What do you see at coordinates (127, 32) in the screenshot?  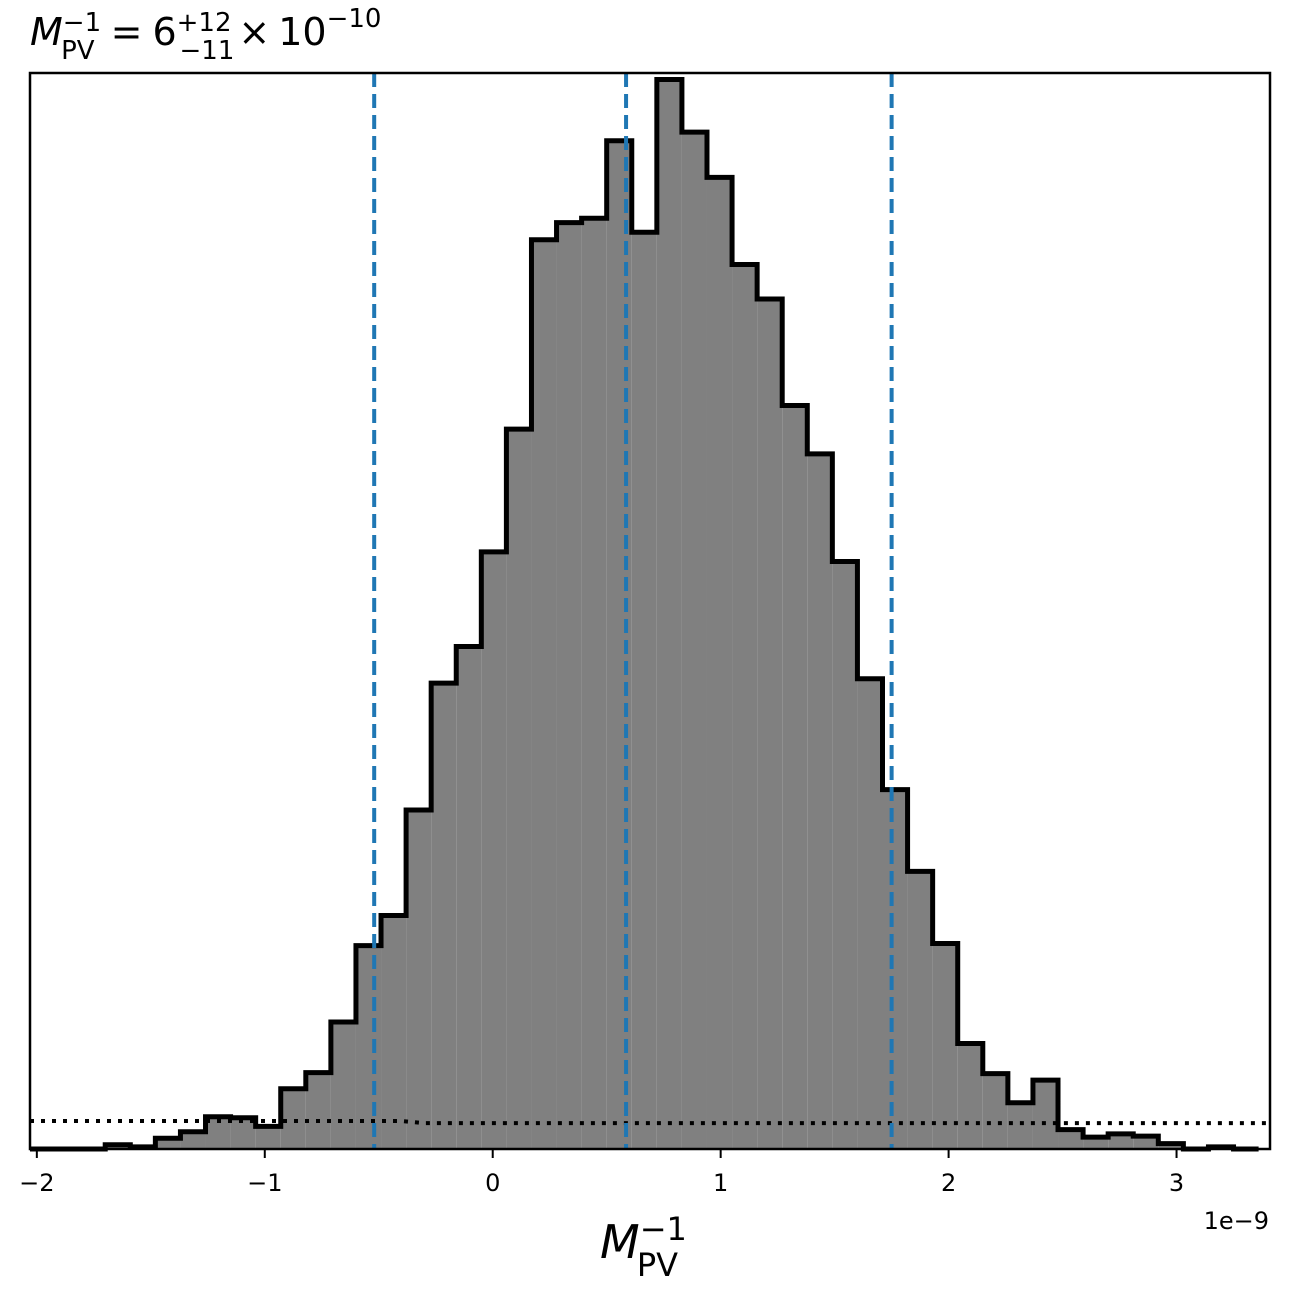 I see `title-equals: =` at bounding box center [127, 32].